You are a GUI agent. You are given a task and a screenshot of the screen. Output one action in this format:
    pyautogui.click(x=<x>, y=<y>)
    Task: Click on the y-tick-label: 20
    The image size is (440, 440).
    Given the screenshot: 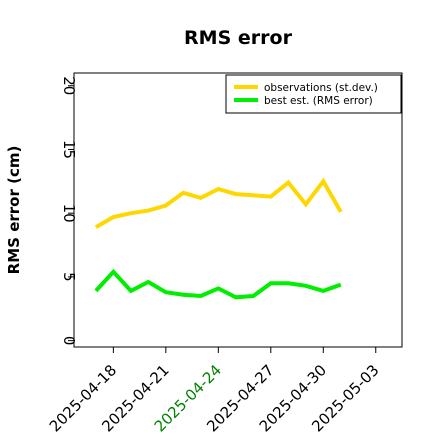 What is the action you would take?
    pyautogui.click(x=69, y=85)
    